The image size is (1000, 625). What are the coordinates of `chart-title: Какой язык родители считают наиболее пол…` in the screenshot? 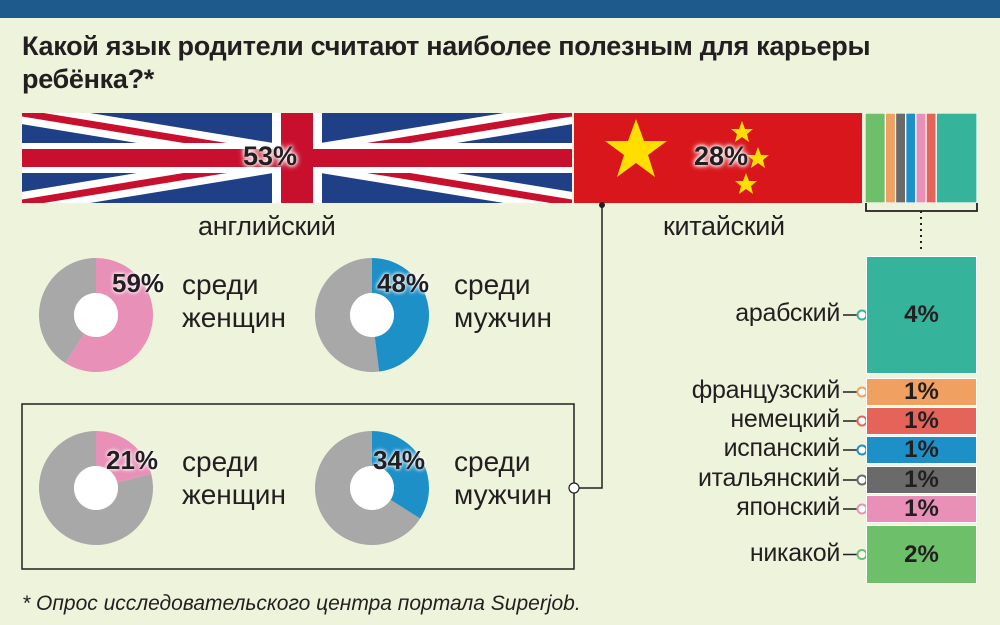 It's located at (446, 62).